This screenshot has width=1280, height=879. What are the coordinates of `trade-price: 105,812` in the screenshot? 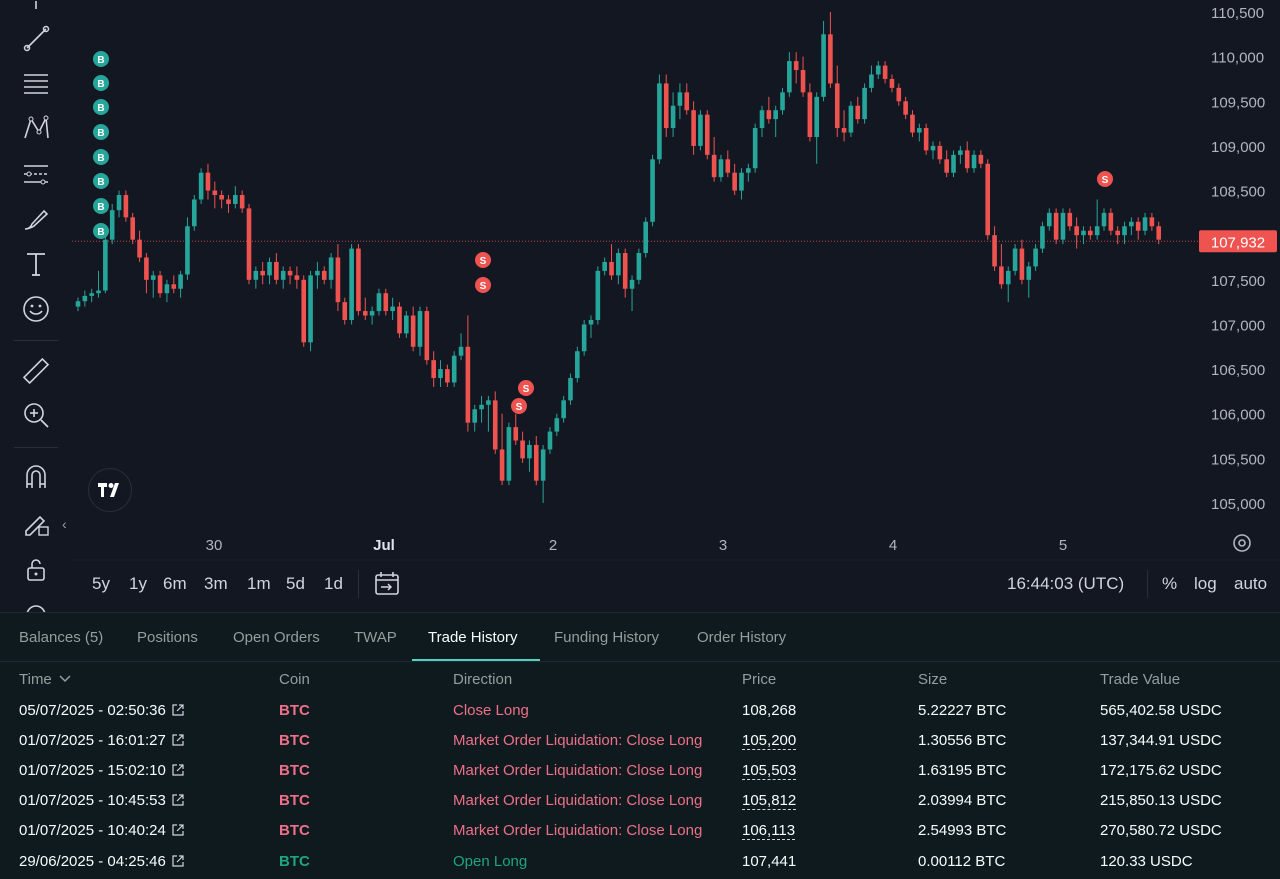 It's located at (769, 801).